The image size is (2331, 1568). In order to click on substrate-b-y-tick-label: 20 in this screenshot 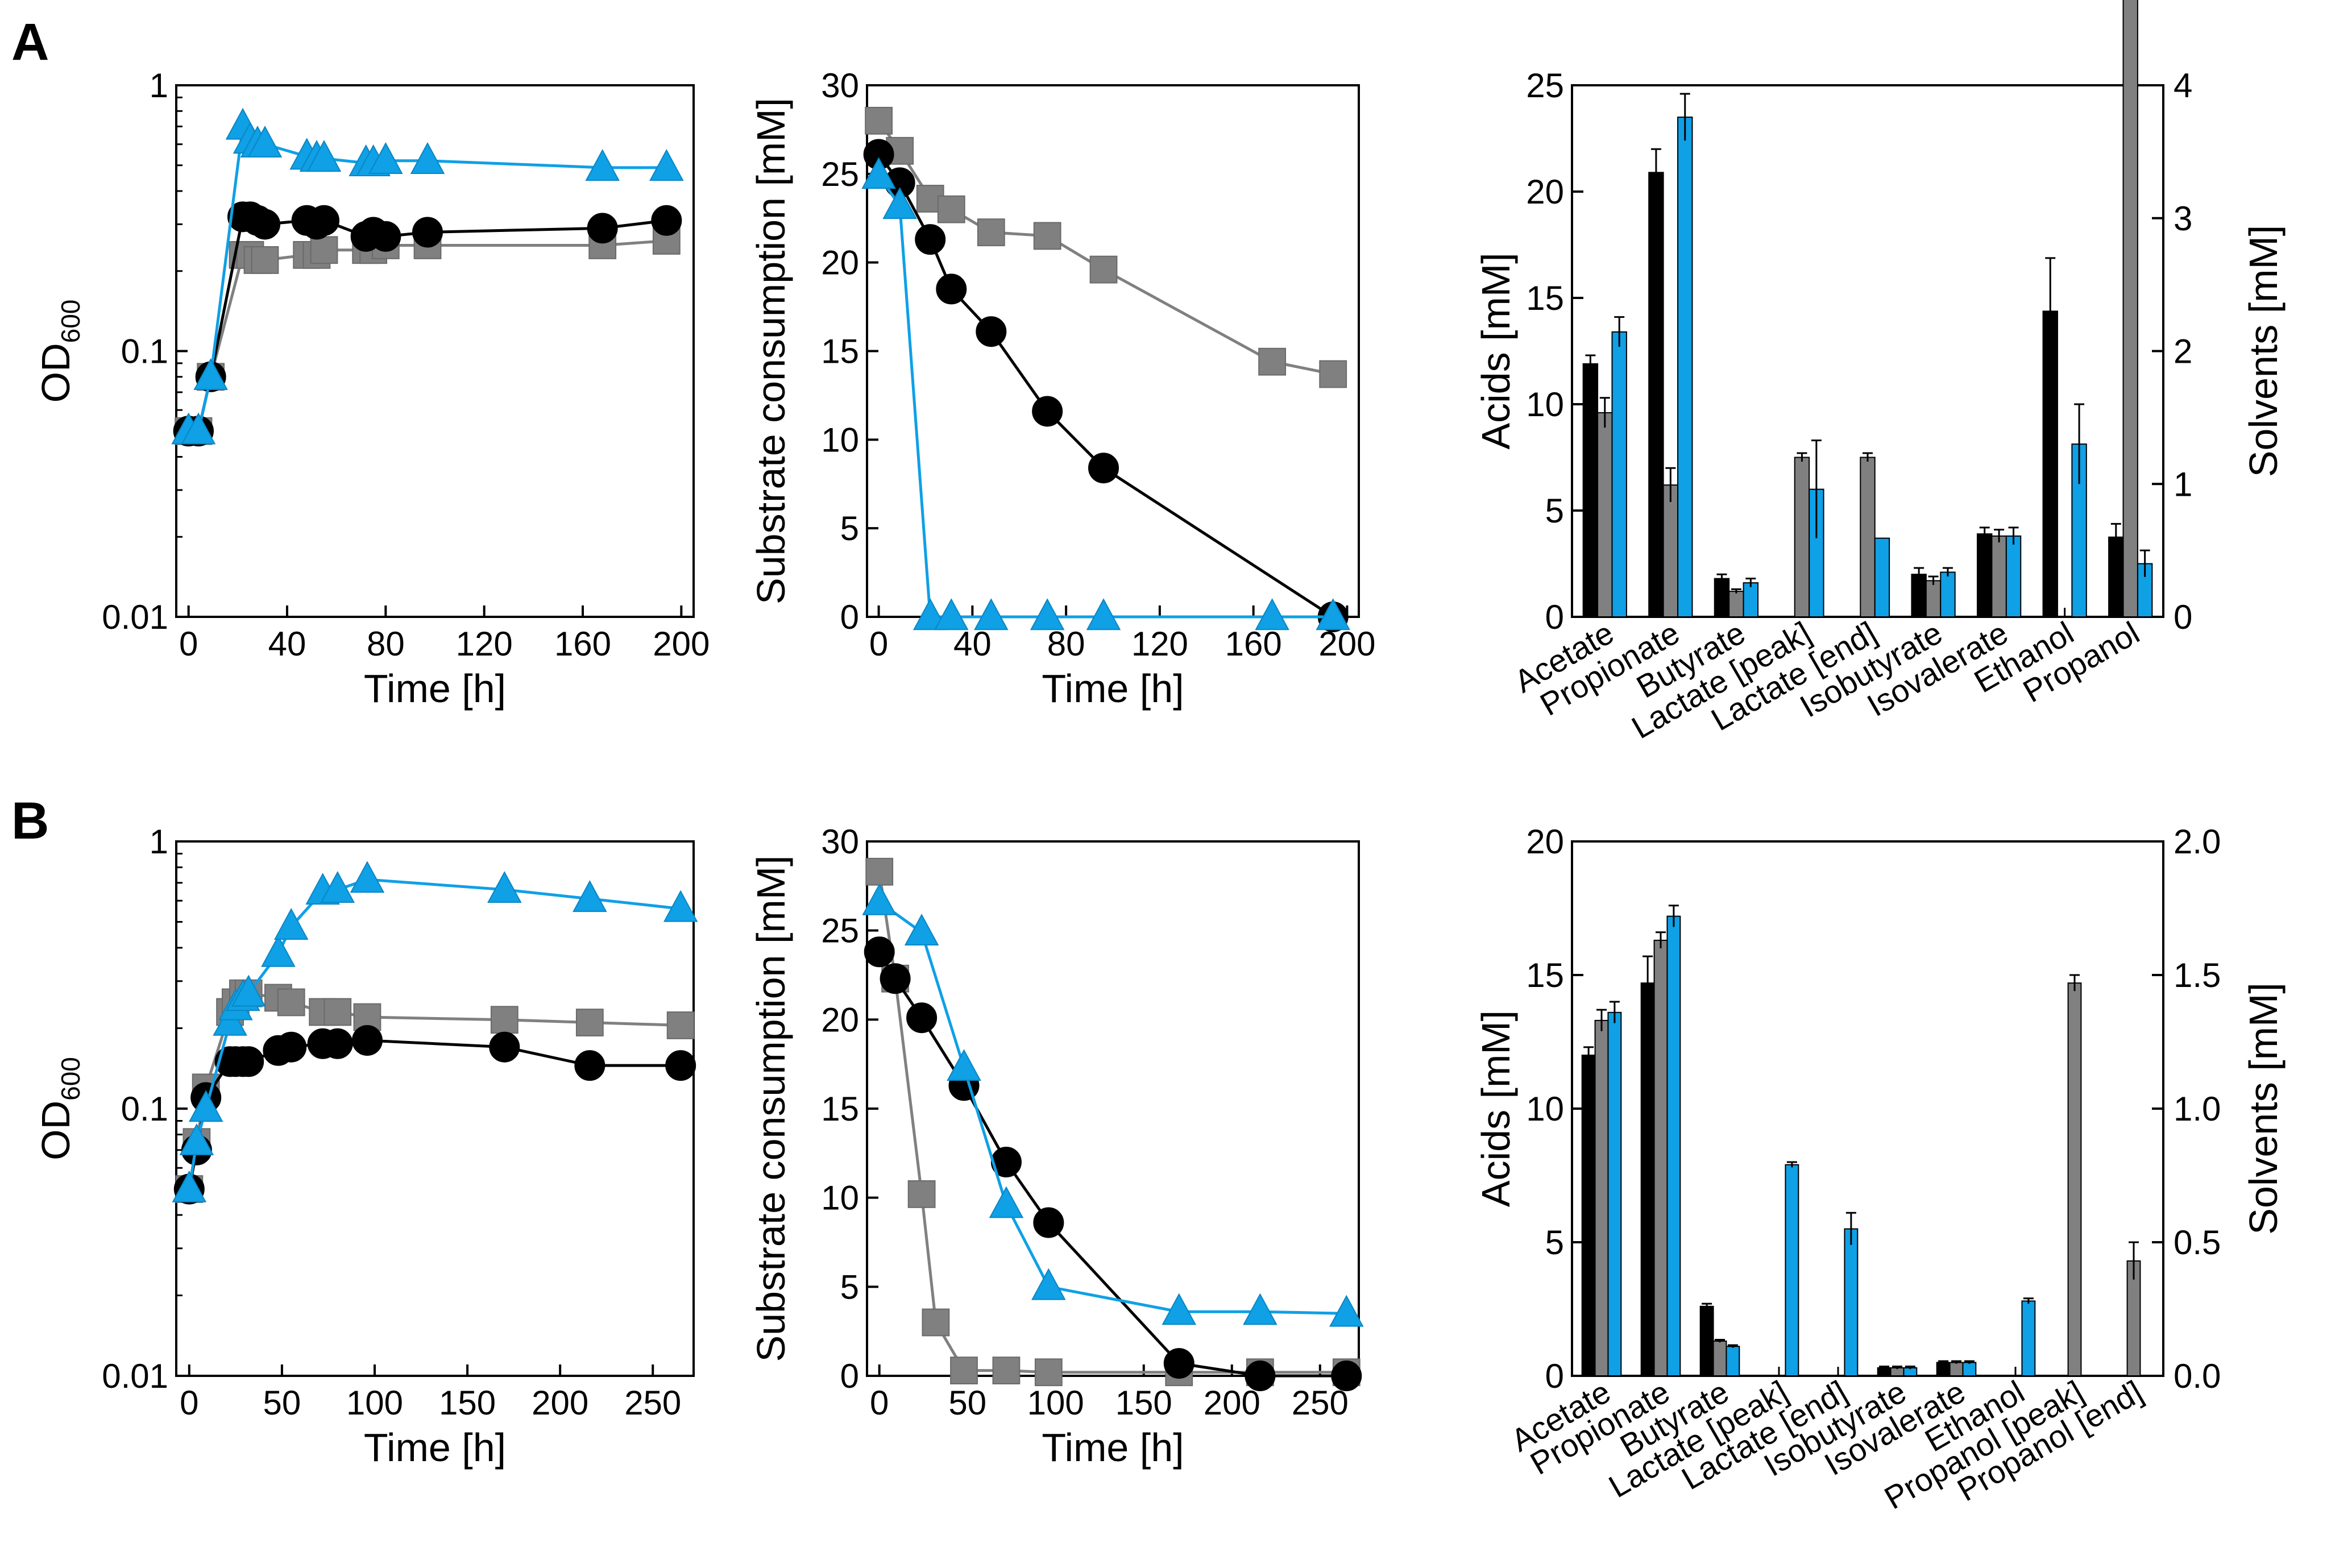, I will do `click(840, 1020)`.